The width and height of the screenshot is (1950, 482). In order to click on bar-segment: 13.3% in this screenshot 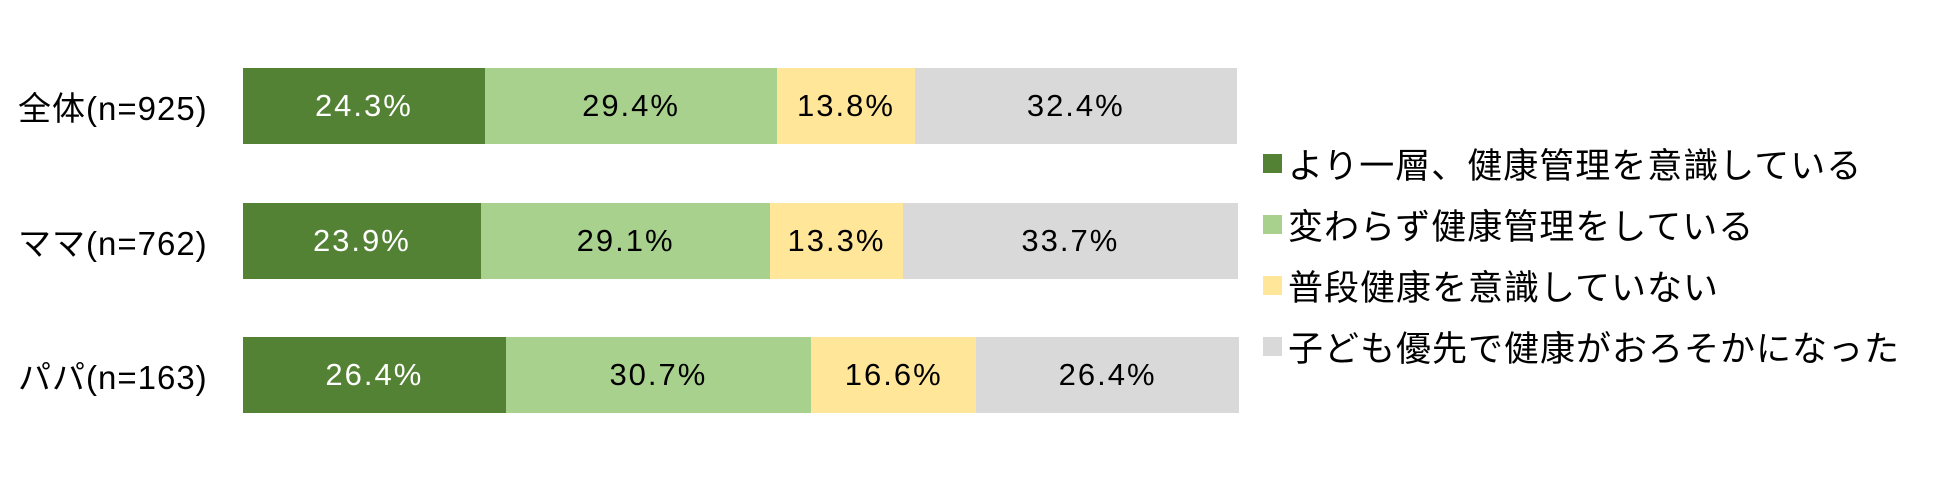, I will do `click(836, 241)`.